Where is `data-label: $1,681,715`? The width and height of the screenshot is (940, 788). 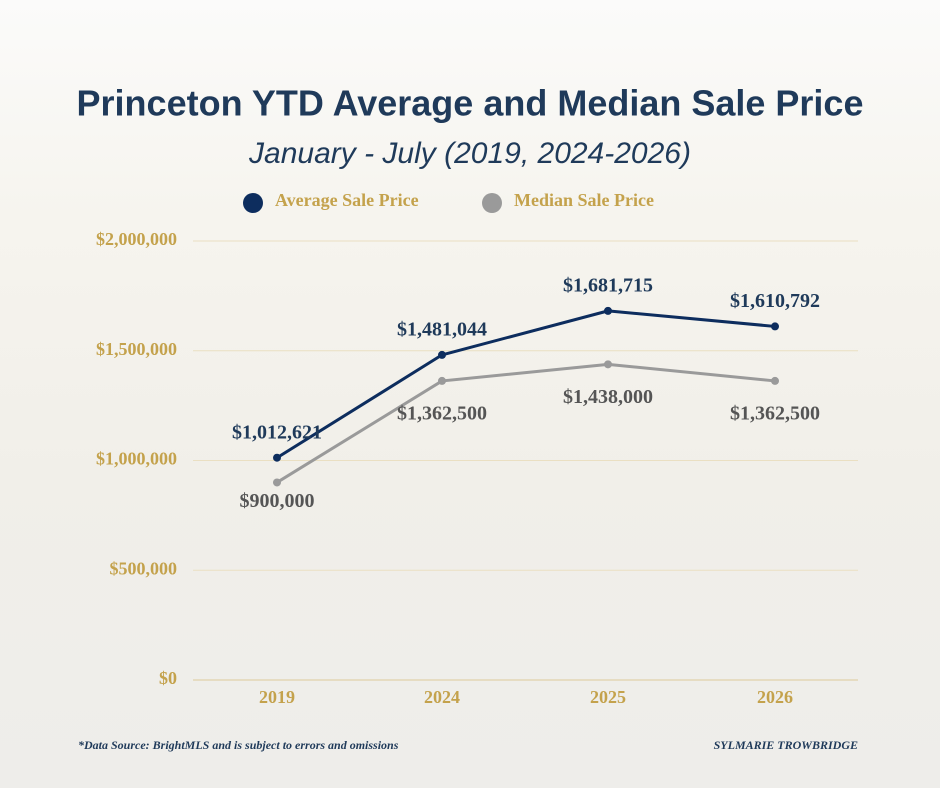 data-label: $1,681,715 is located at coordinates (608, 285).